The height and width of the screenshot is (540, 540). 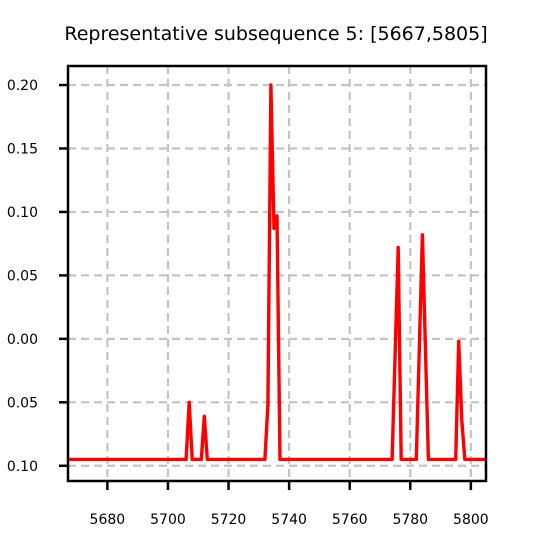 What do you see at coordinates (350, 520) in the screenshot?
I see `x-tick-label: 5760` at bounding box center [350, 520].